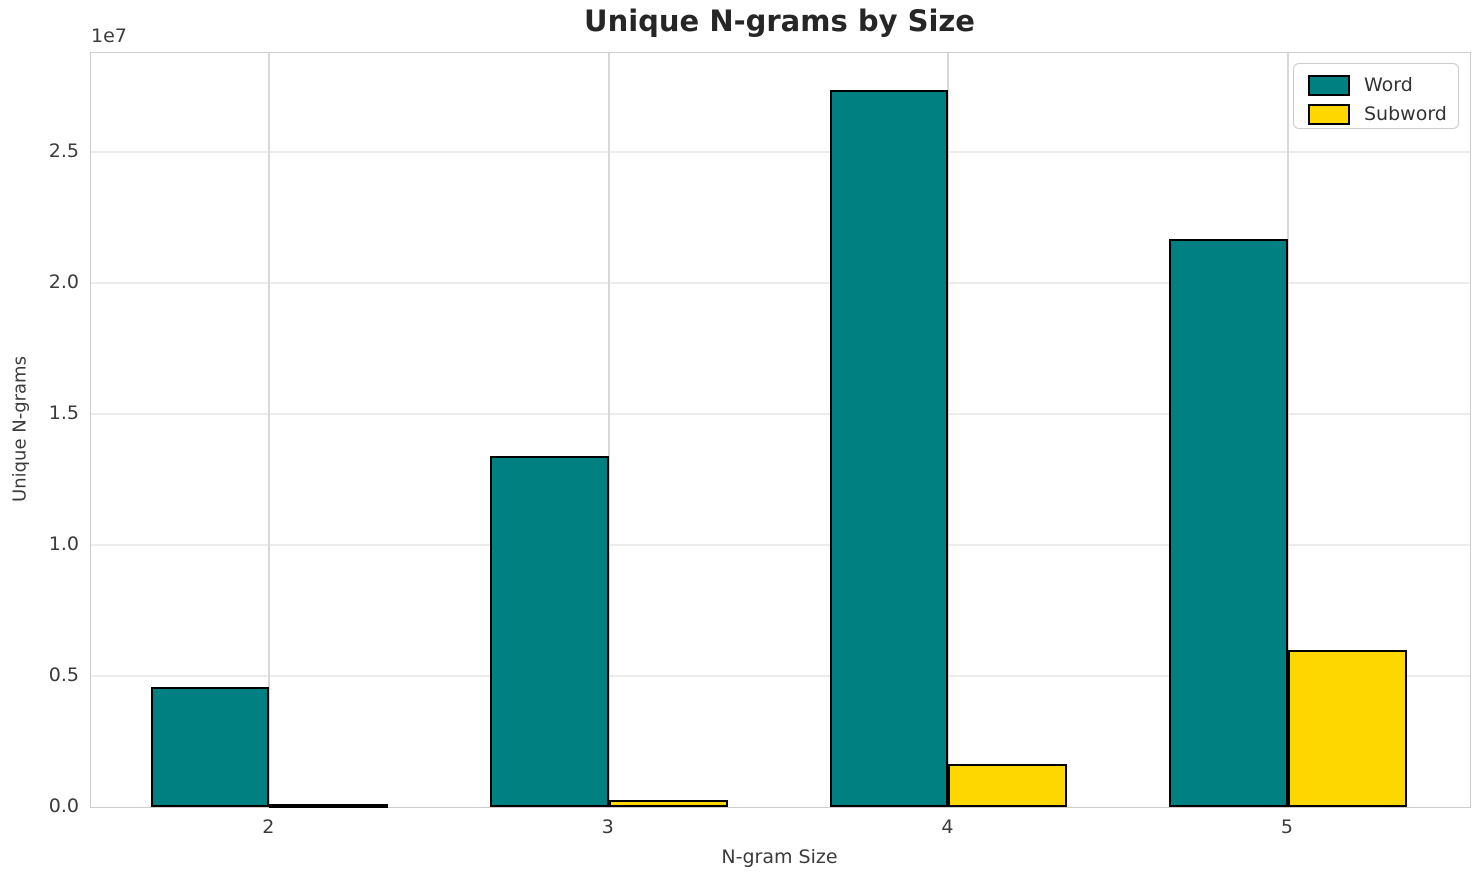  Describe the element at coordinates (63, 413) in the screenshot. I see `y-tick-label: 1.5` at that location.